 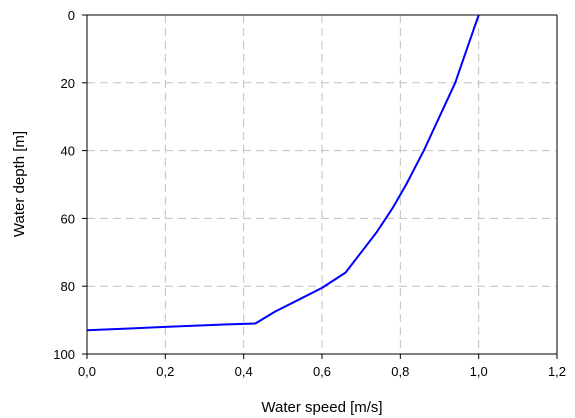 What do you see at coordinates (19, 184) in the screenshot?
I see `y-axis-title: Water depth [m]` at bounding box center [19, 184].